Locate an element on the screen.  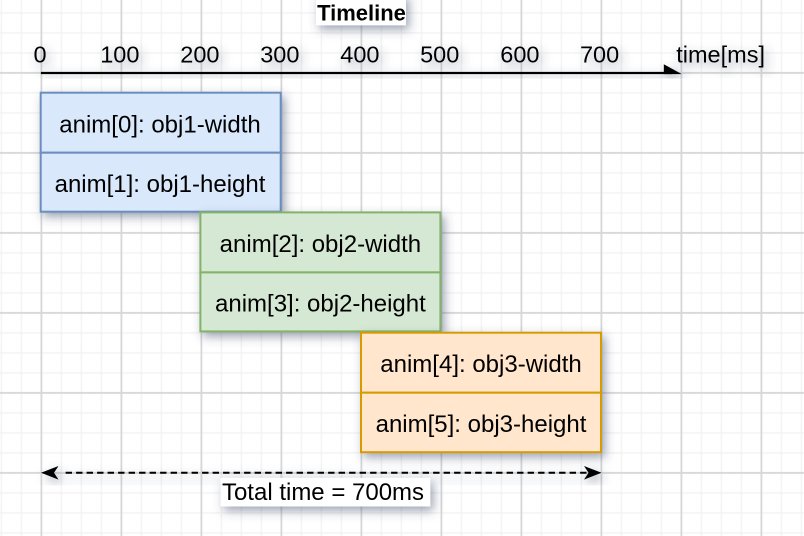
svg-text: 300 is located at coordinates (279, 54).